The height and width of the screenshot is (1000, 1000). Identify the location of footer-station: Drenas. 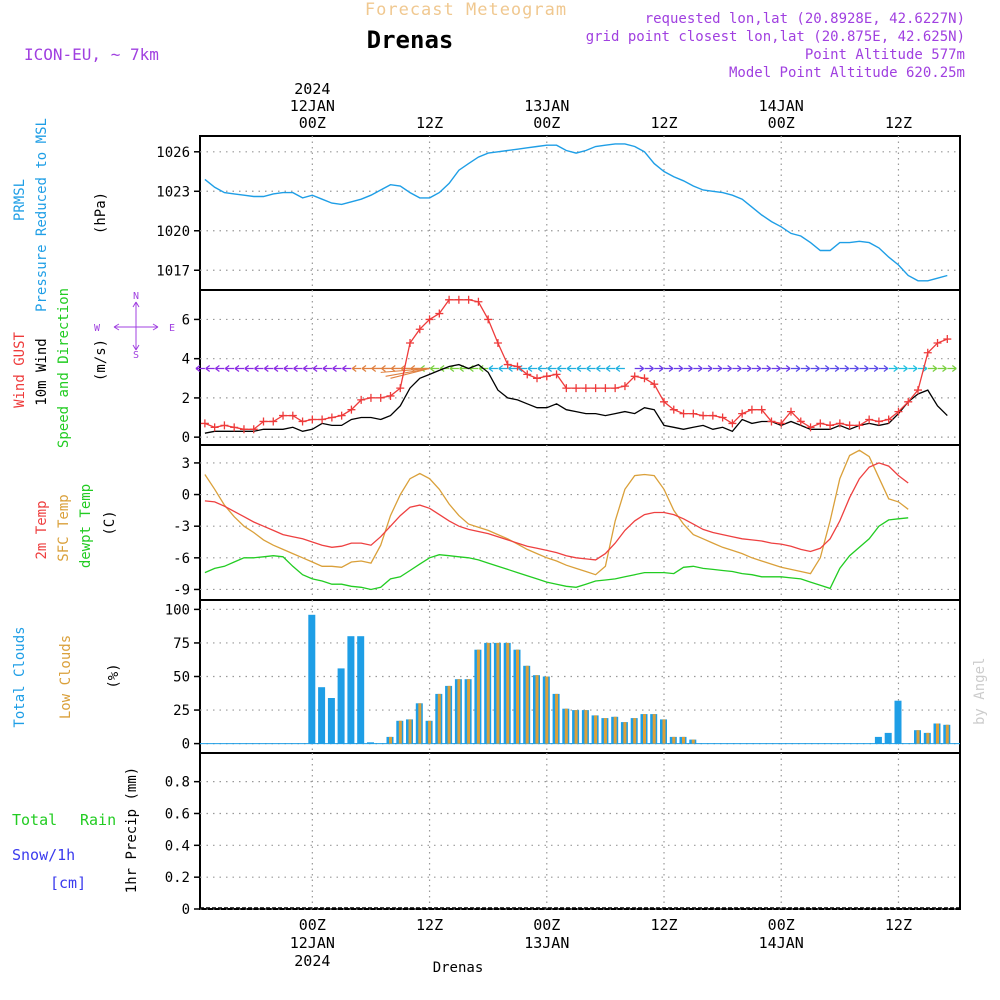
(458, 968).